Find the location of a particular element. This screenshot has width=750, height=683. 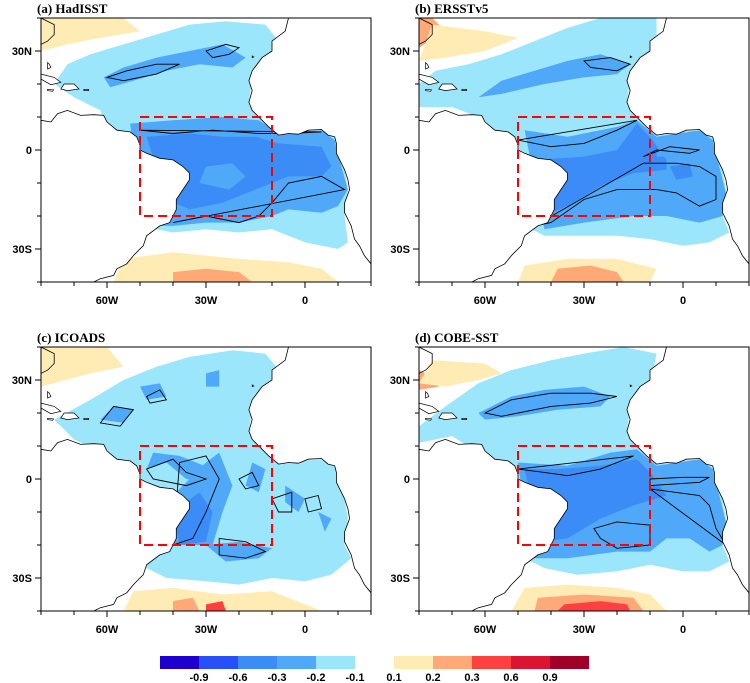

region-box is located at coordinates (584, 166).